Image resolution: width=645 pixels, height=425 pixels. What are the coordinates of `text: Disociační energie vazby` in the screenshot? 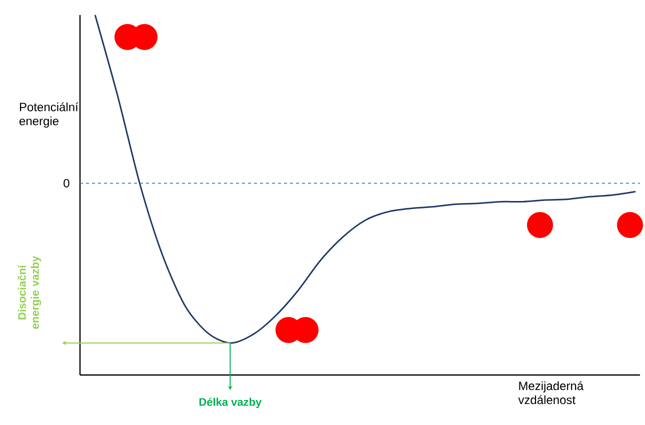 It's located at (30, 292).